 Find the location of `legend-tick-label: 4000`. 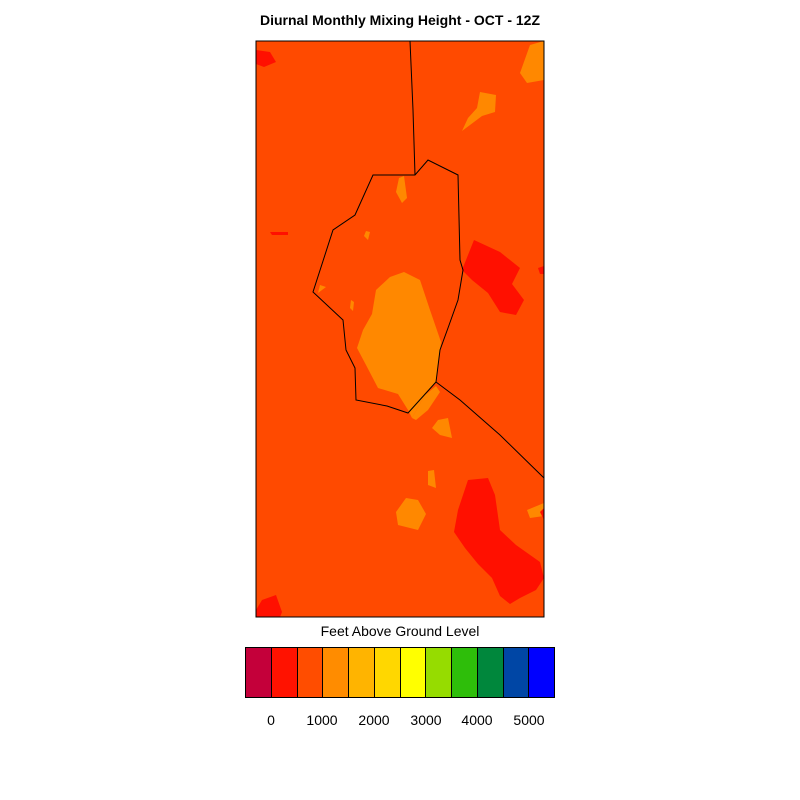

legend-tick-label: 4000 is located at coordinates (477, 720).